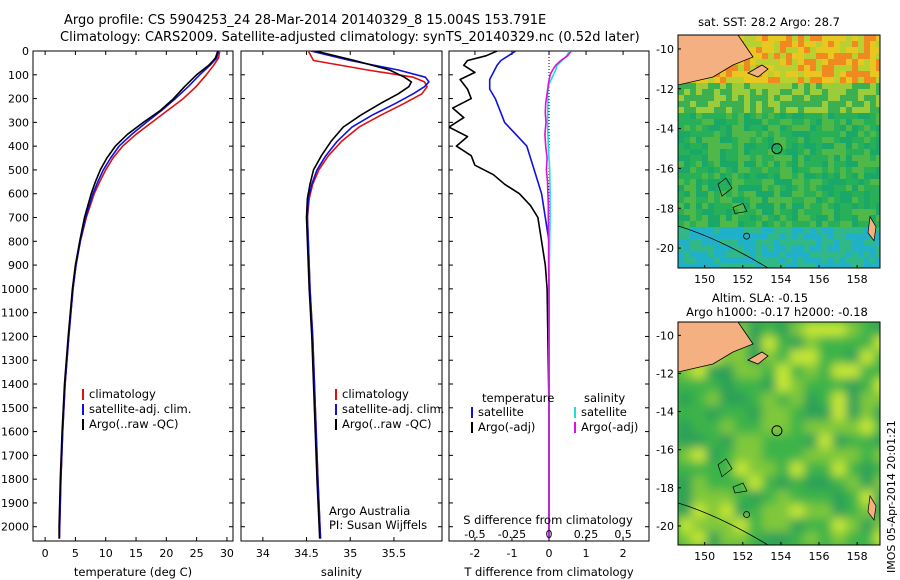  Describe the element at coordinates (609, 427) in the screenshot. I see `legend-label: Argo(-adj)` at that location.